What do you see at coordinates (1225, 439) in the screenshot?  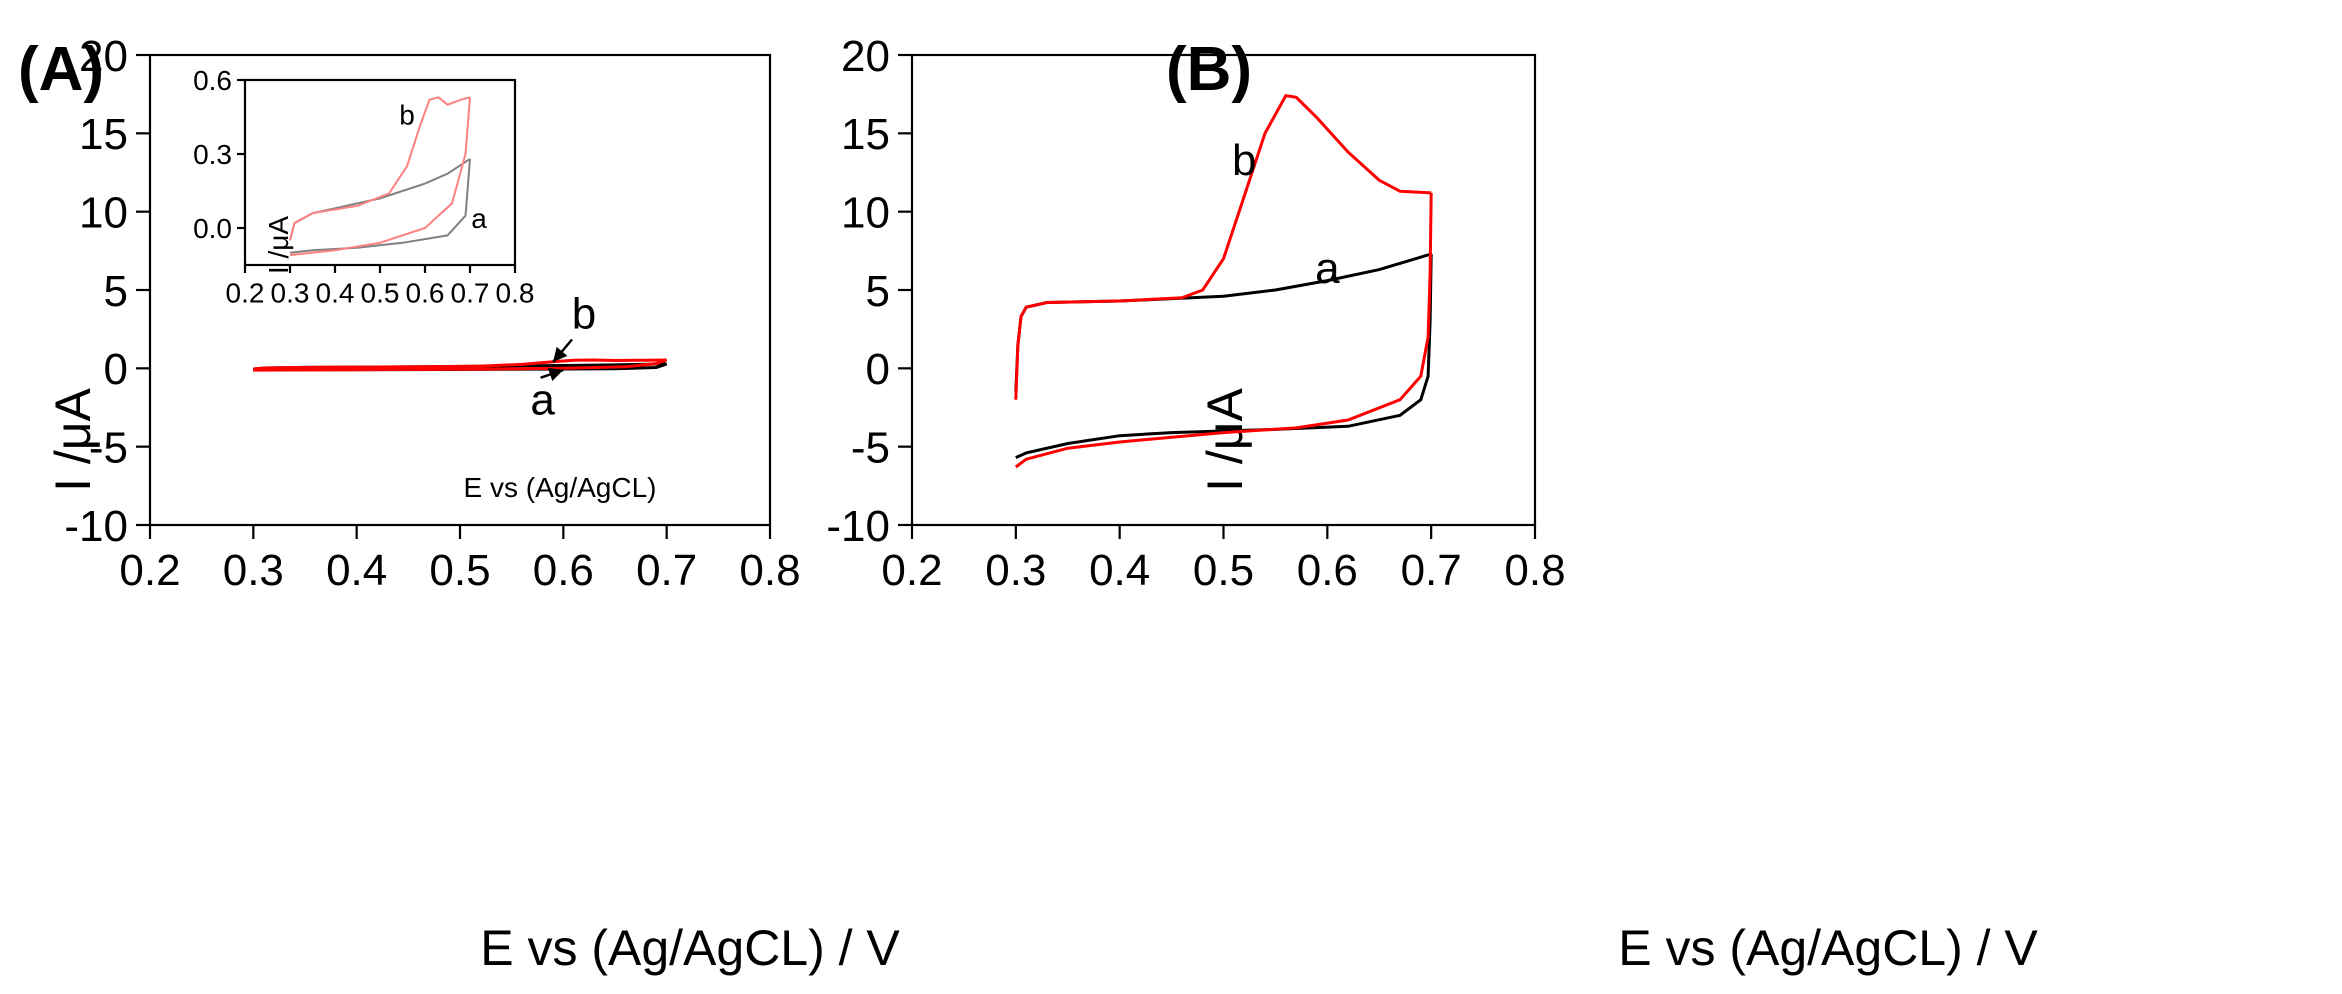 I see `panel-b-y-axis-title: I /μA` at bounding box center [1225, 439].